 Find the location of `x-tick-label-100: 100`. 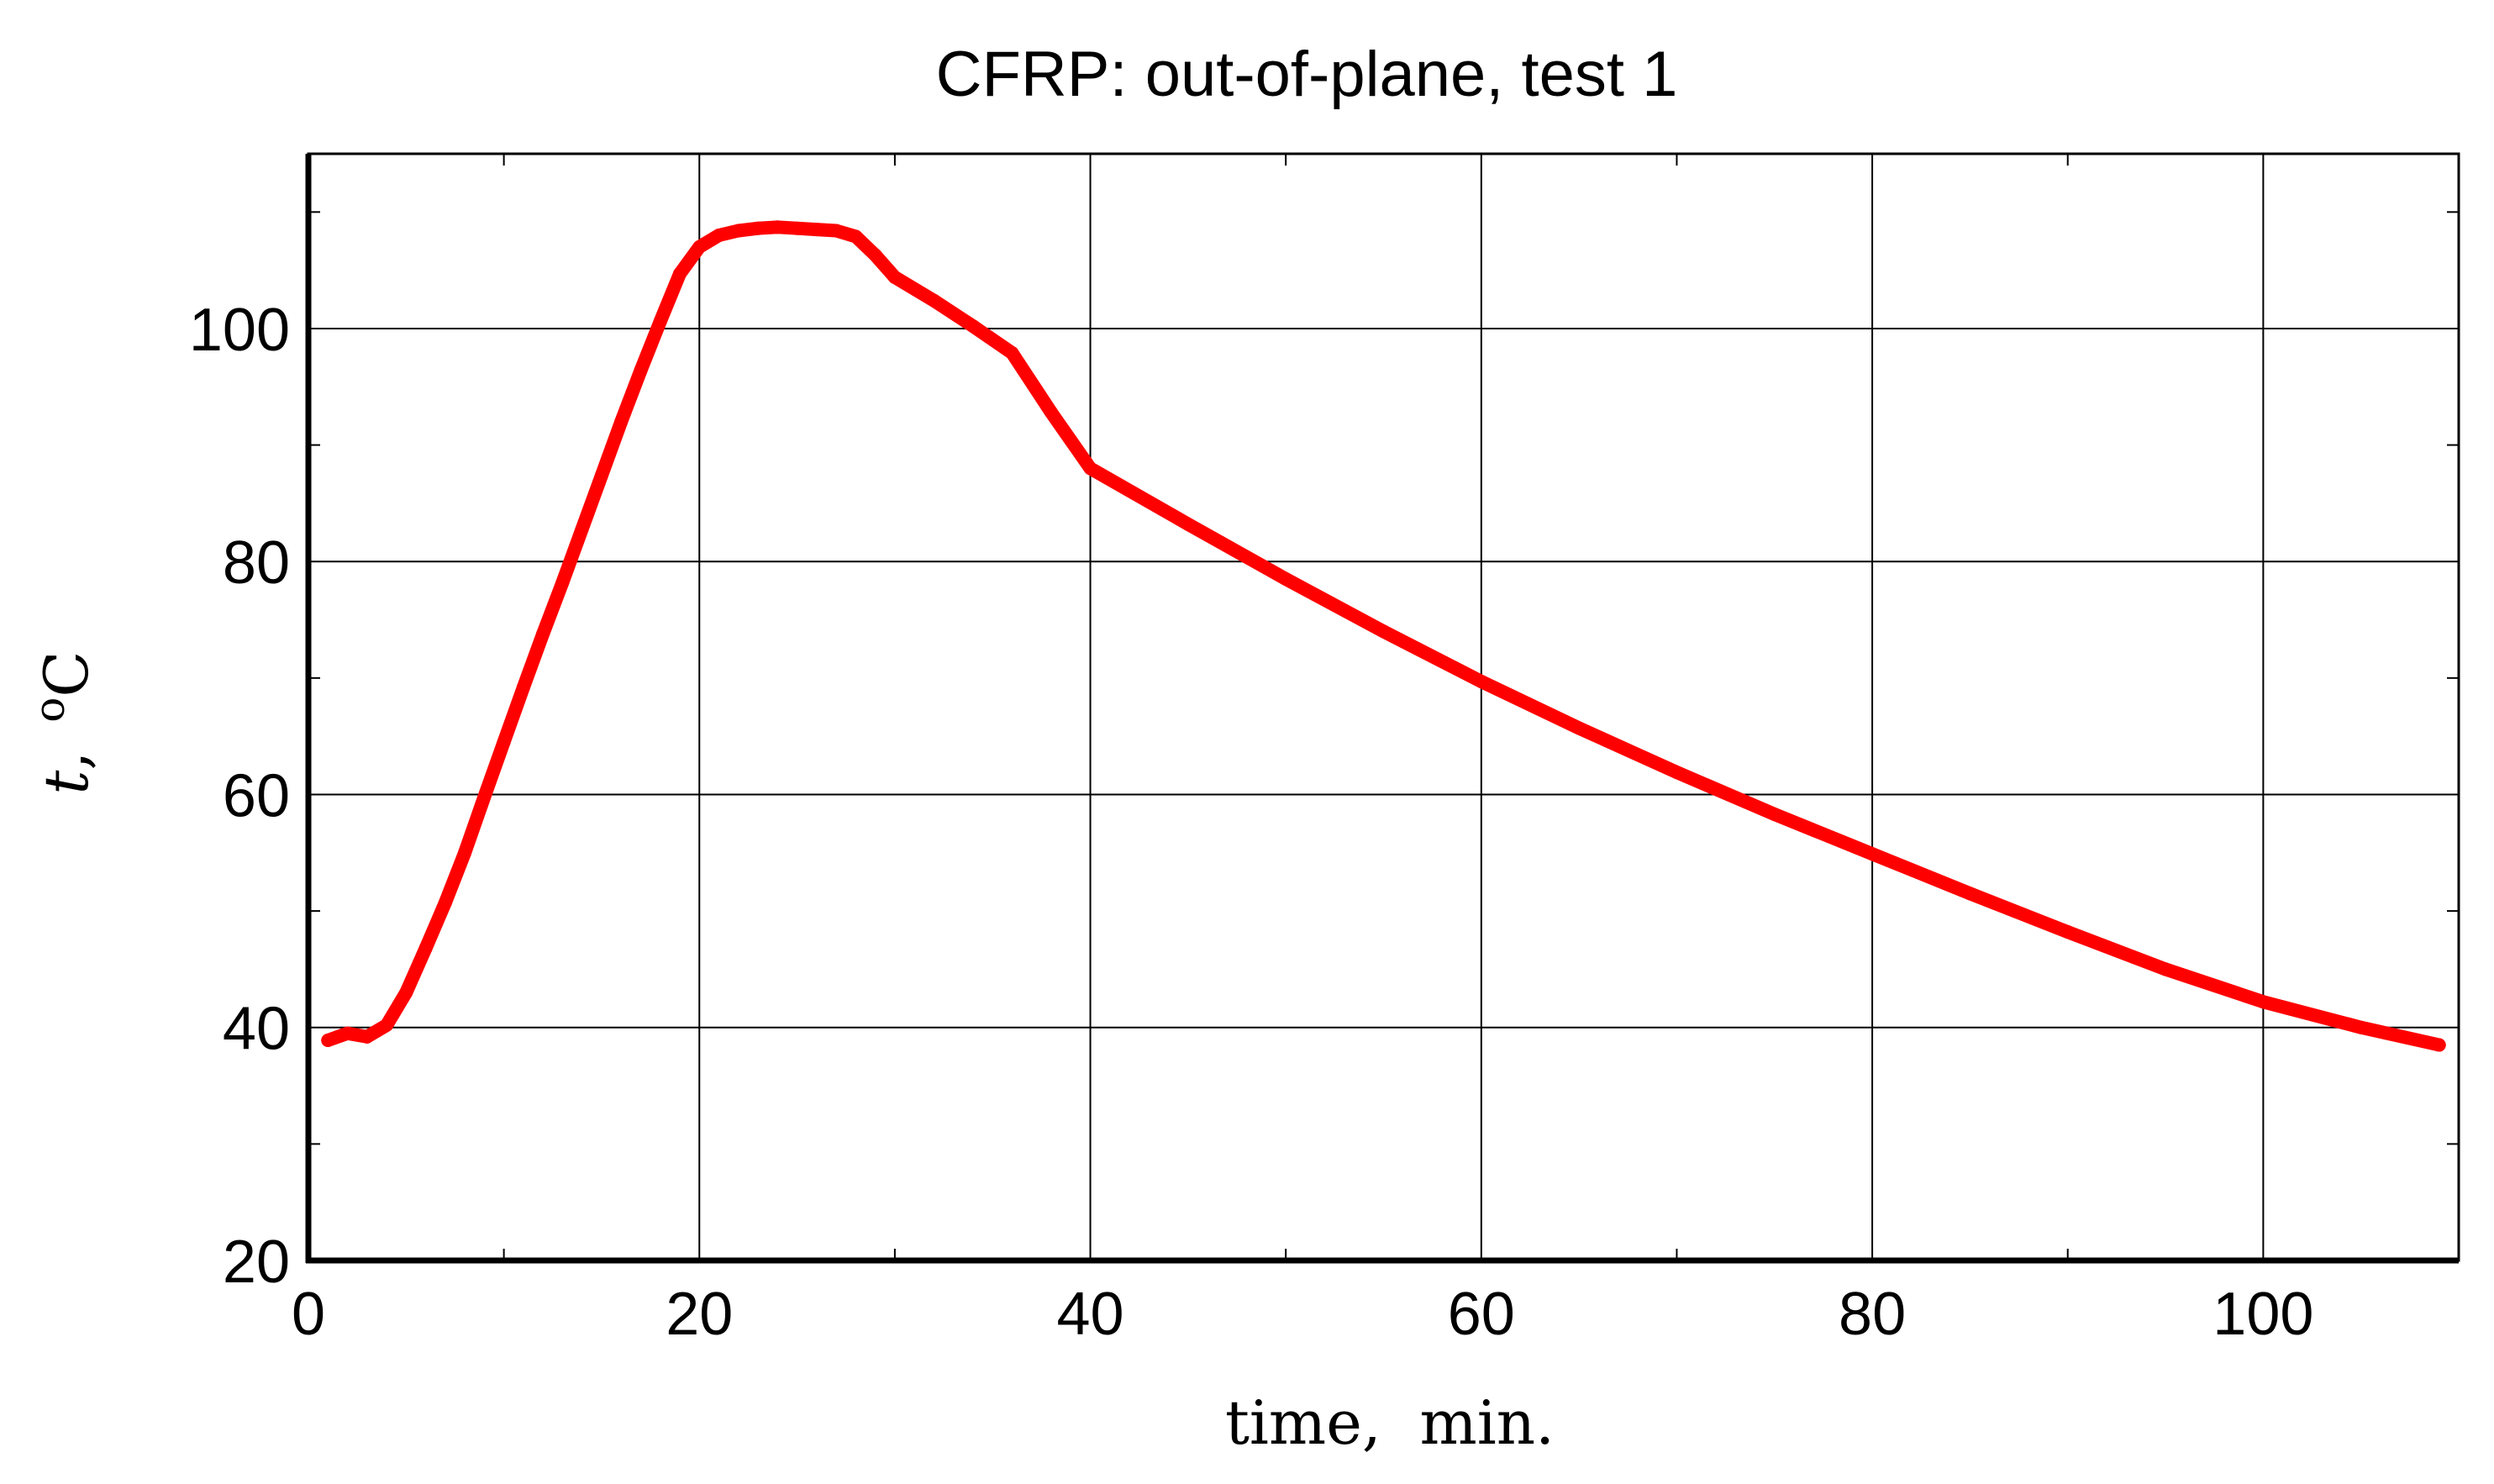

x-tick-label-100: 100 is located at coordinates (2263, 1314).